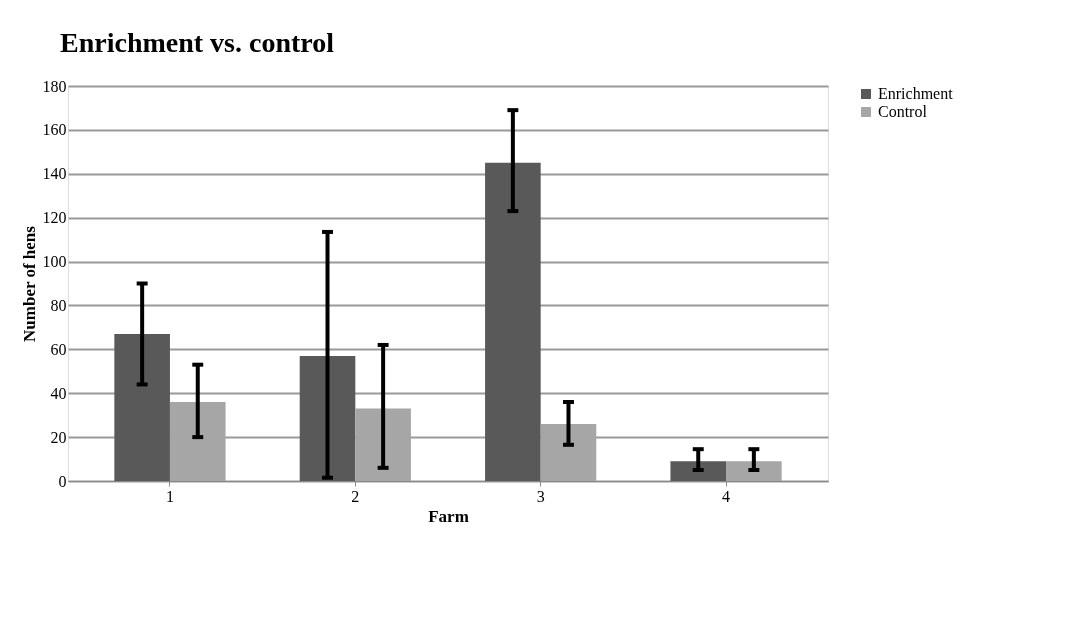 The image size is (1083, 637). Describe the element at coordinates (169, 496) in the screenshot. I see `x-tick-label: 1` at that location.